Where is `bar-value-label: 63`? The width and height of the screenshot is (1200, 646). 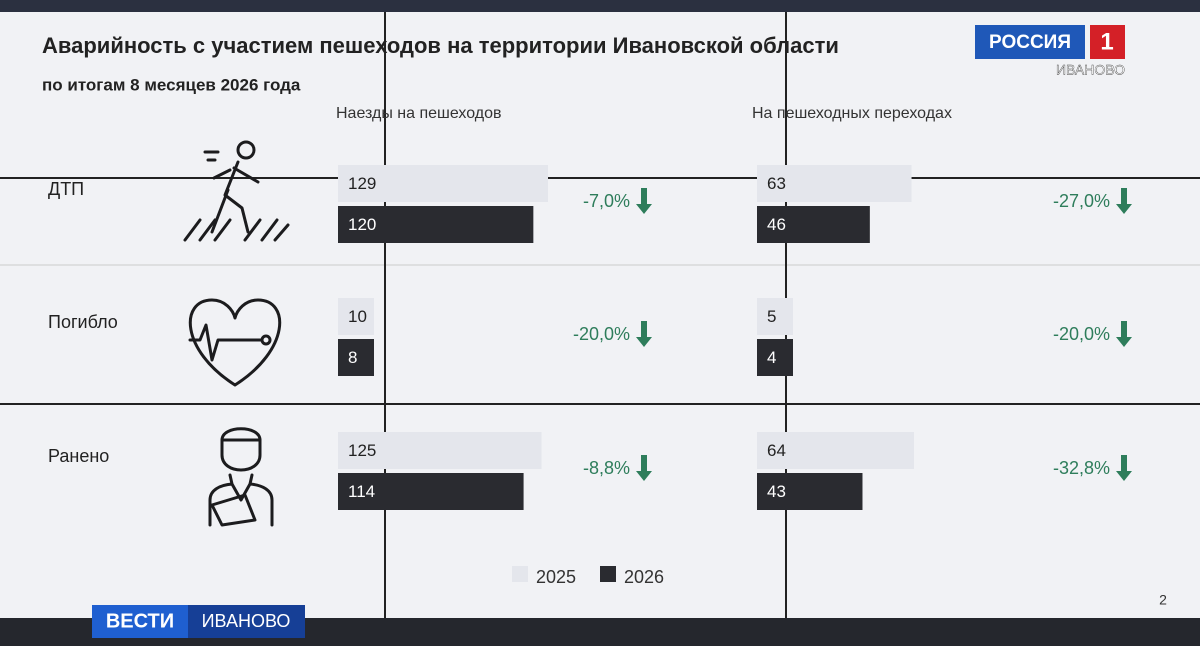
bar-value-label: 63 is located at coordinates (776, 183).